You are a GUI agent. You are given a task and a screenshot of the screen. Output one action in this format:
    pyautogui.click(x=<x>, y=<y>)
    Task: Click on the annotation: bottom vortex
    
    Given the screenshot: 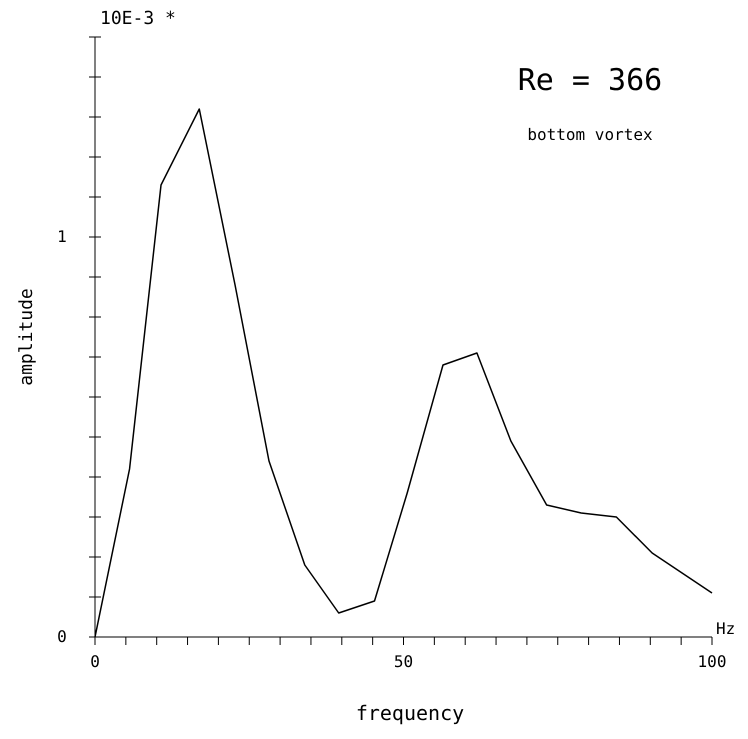 What is the action you would take?
    pyautogui.click(x=590, y=134)
    